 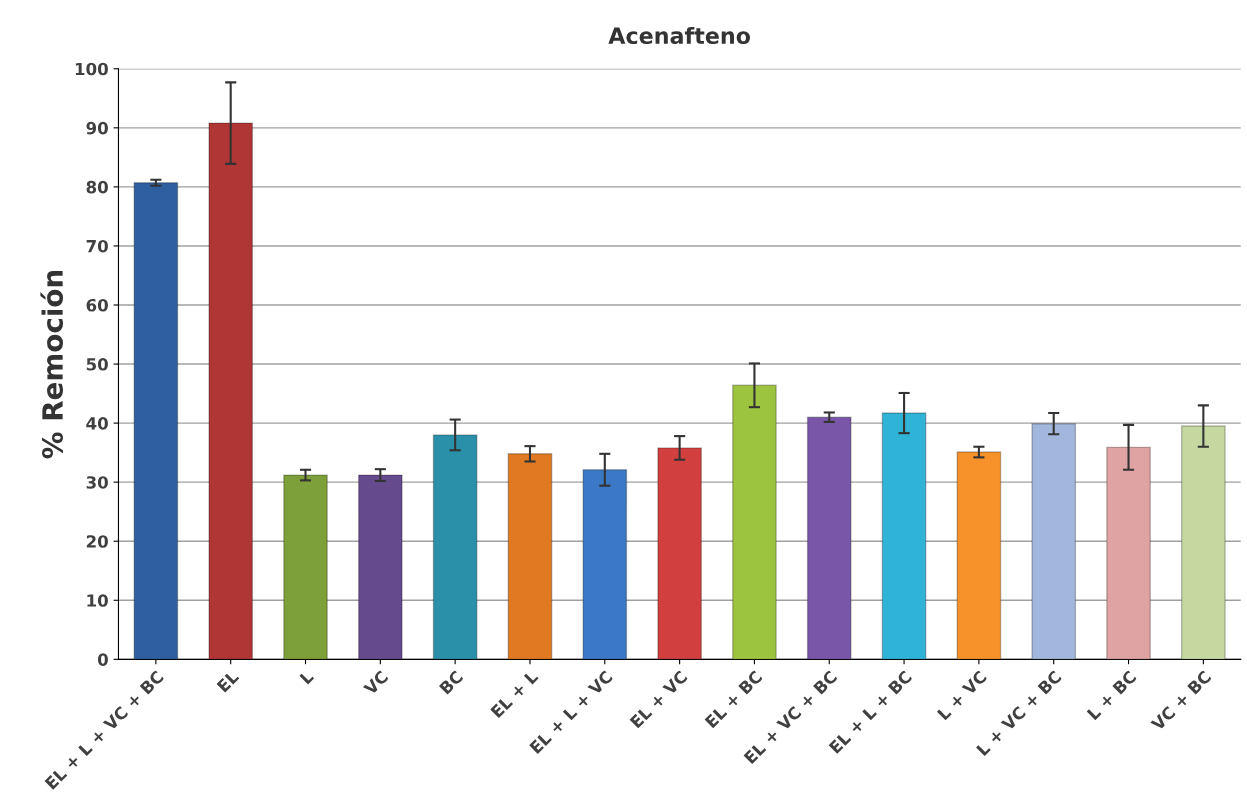 I want to click on y-tick-label: 80, so click(x=97, y=187).